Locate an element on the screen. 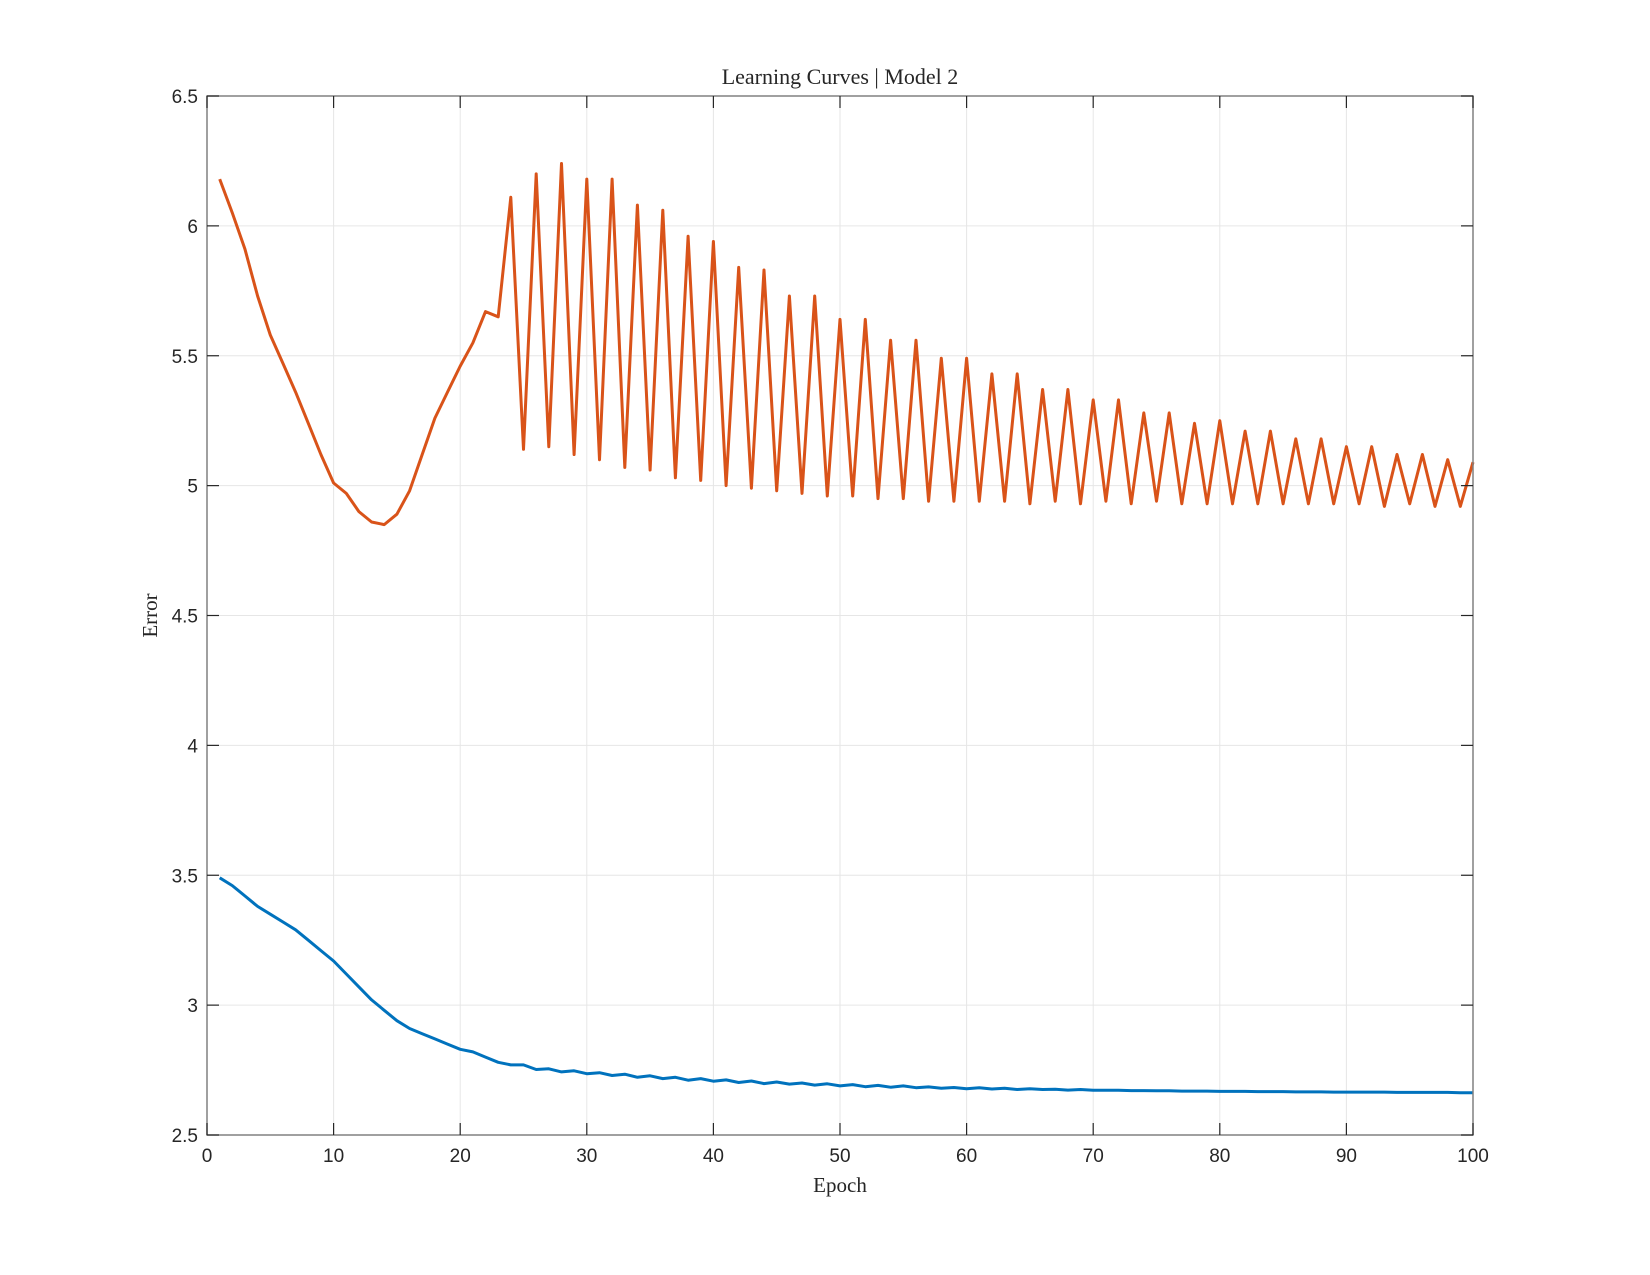 This screenshot has height=1275, width=1650. y-tick-label: 6 is located at coordinates (192, 227).